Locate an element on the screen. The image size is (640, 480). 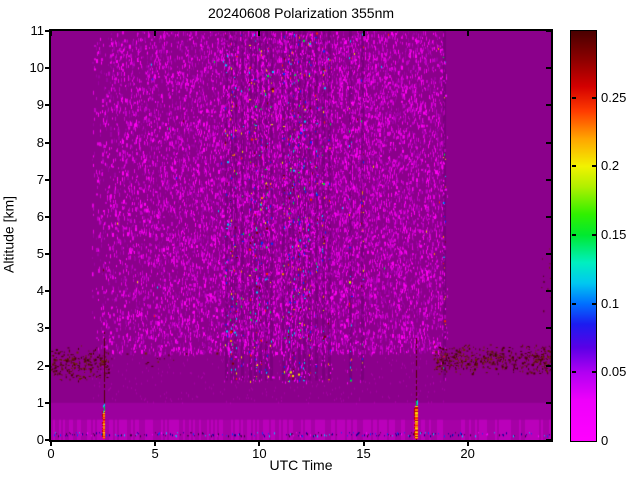
x-tick-label: 0 is located at coordinates (51, 453).